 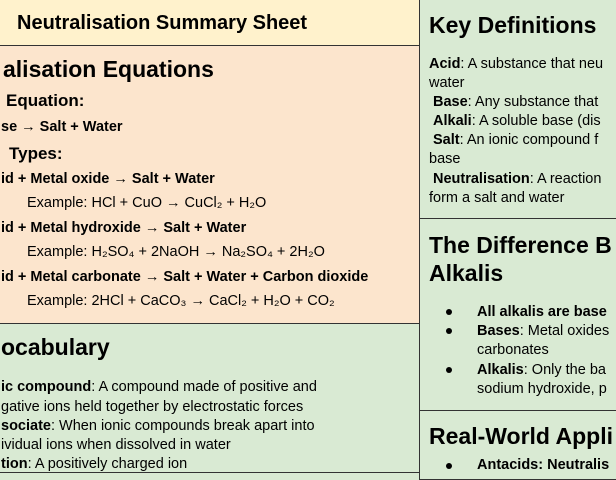 I want to click on vocab-line: tion: A positively charged ion, so click(x=94, y=464).